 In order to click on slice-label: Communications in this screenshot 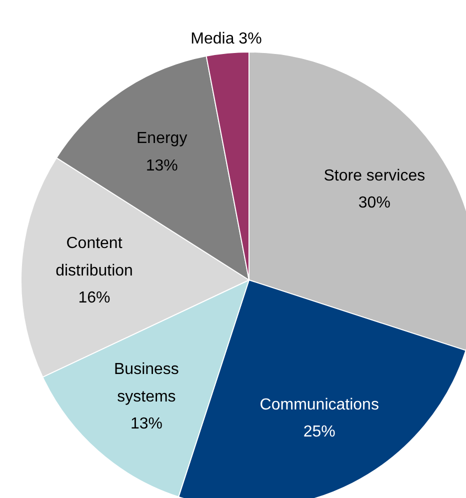, I will do `click(319, 405)`.